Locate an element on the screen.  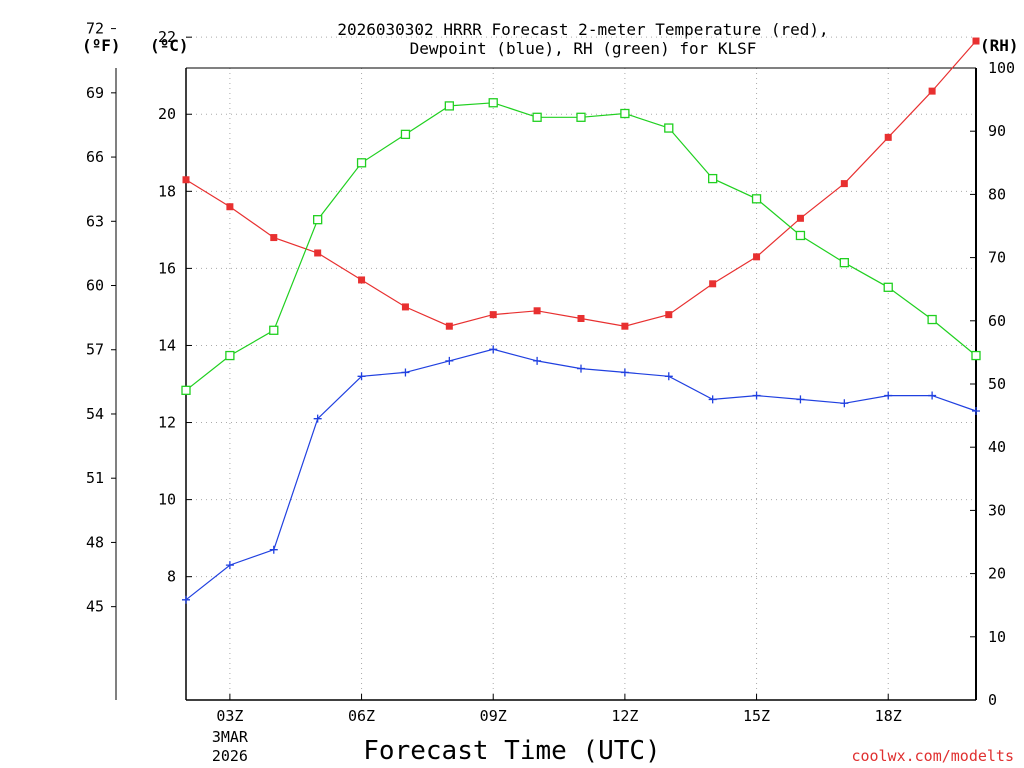
fahrenheit-tick-label: 72 is located at coordinates (95, 29).